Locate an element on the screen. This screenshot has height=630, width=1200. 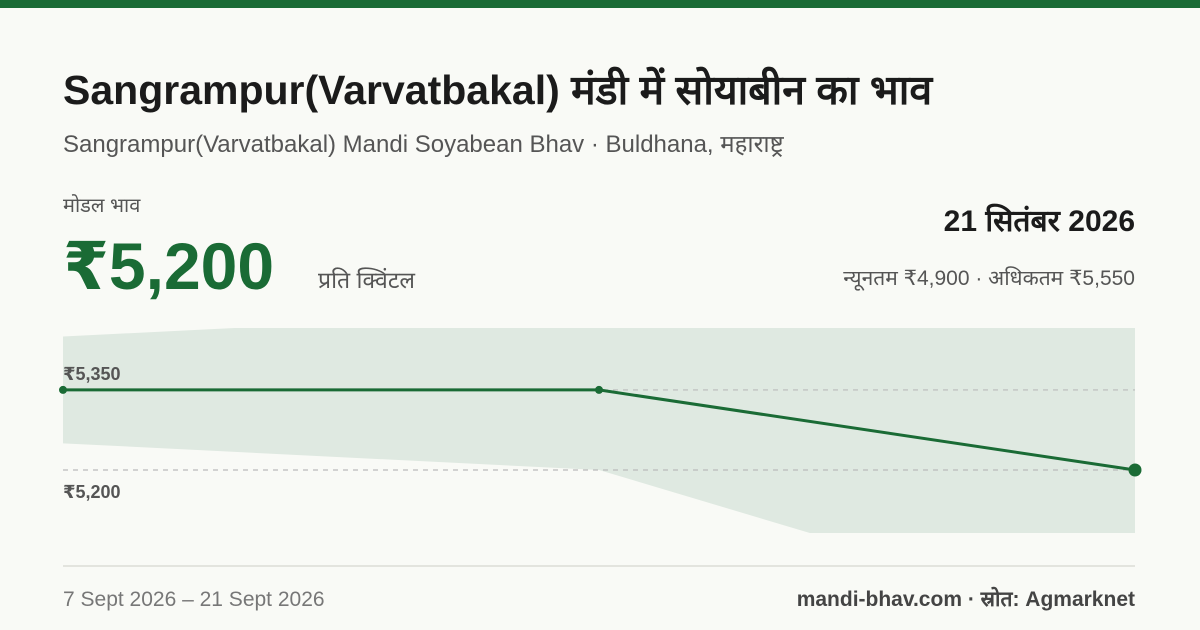
y-tick-label: ₹5,350 is located at coordinates (92, 374).